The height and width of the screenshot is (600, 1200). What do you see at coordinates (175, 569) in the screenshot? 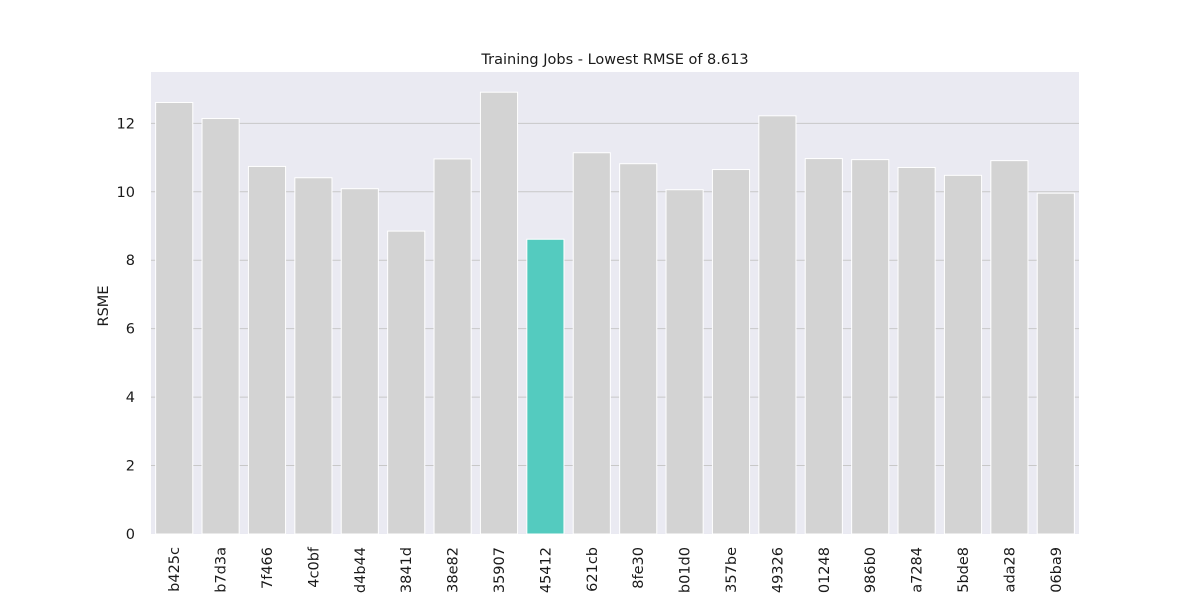
I see `x-tick-label: b425c` at bounding box center [175, 569].